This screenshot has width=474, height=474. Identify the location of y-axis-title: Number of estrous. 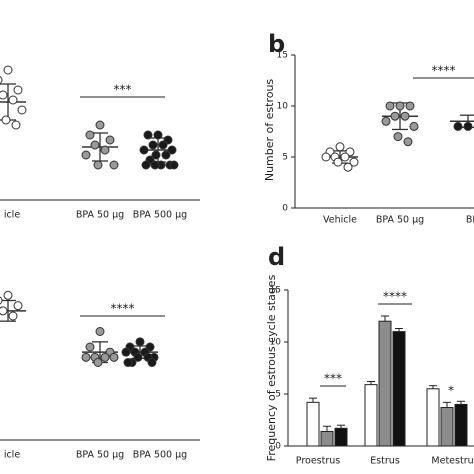
(269, 130).